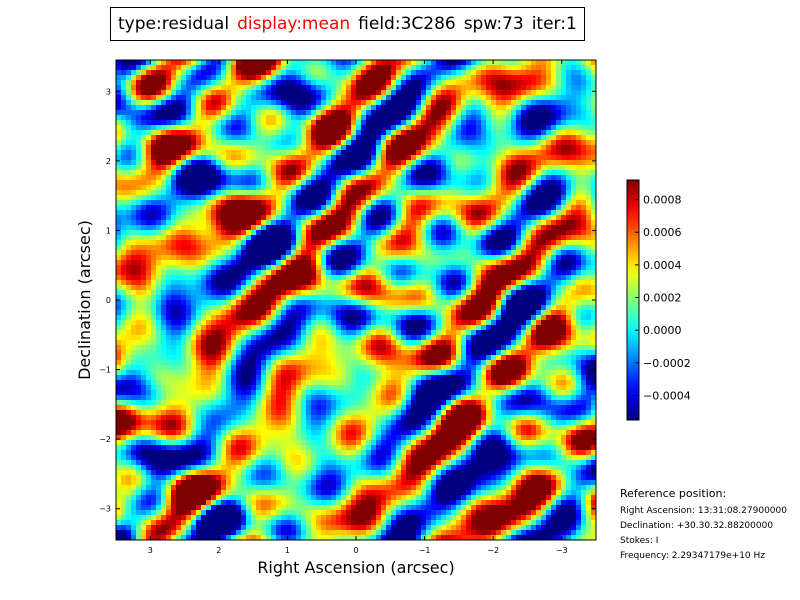 The height and width of the screenshot is (600, 800). What do you see at coordinates (639, 541) in the screenshot?
I see `reference-stokes: Stokes: I` at bounding box center [639, 541].